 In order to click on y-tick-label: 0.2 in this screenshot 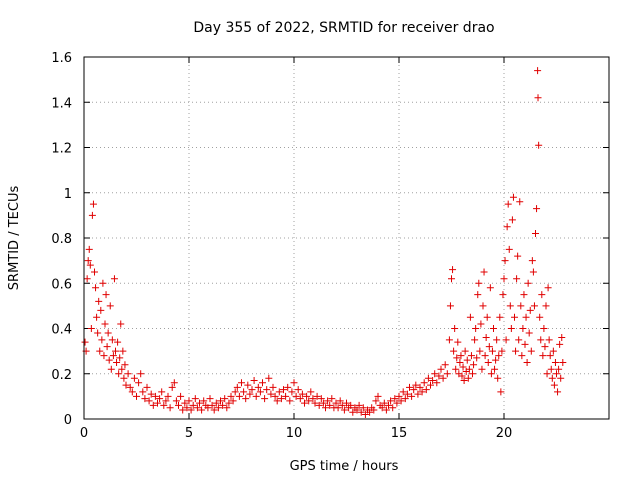, I will do `click(61, 375)`.